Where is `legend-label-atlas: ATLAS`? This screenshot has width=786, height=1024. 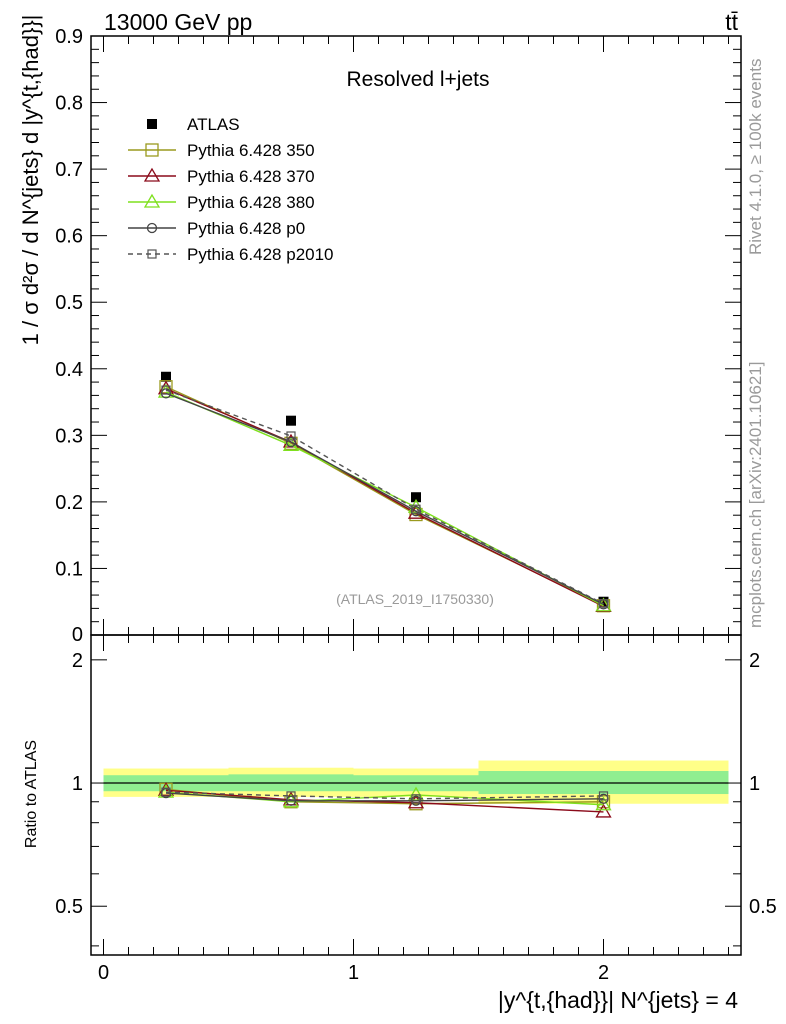 legend-label-atlas: ATLAS is located at coordinates (213, 124).